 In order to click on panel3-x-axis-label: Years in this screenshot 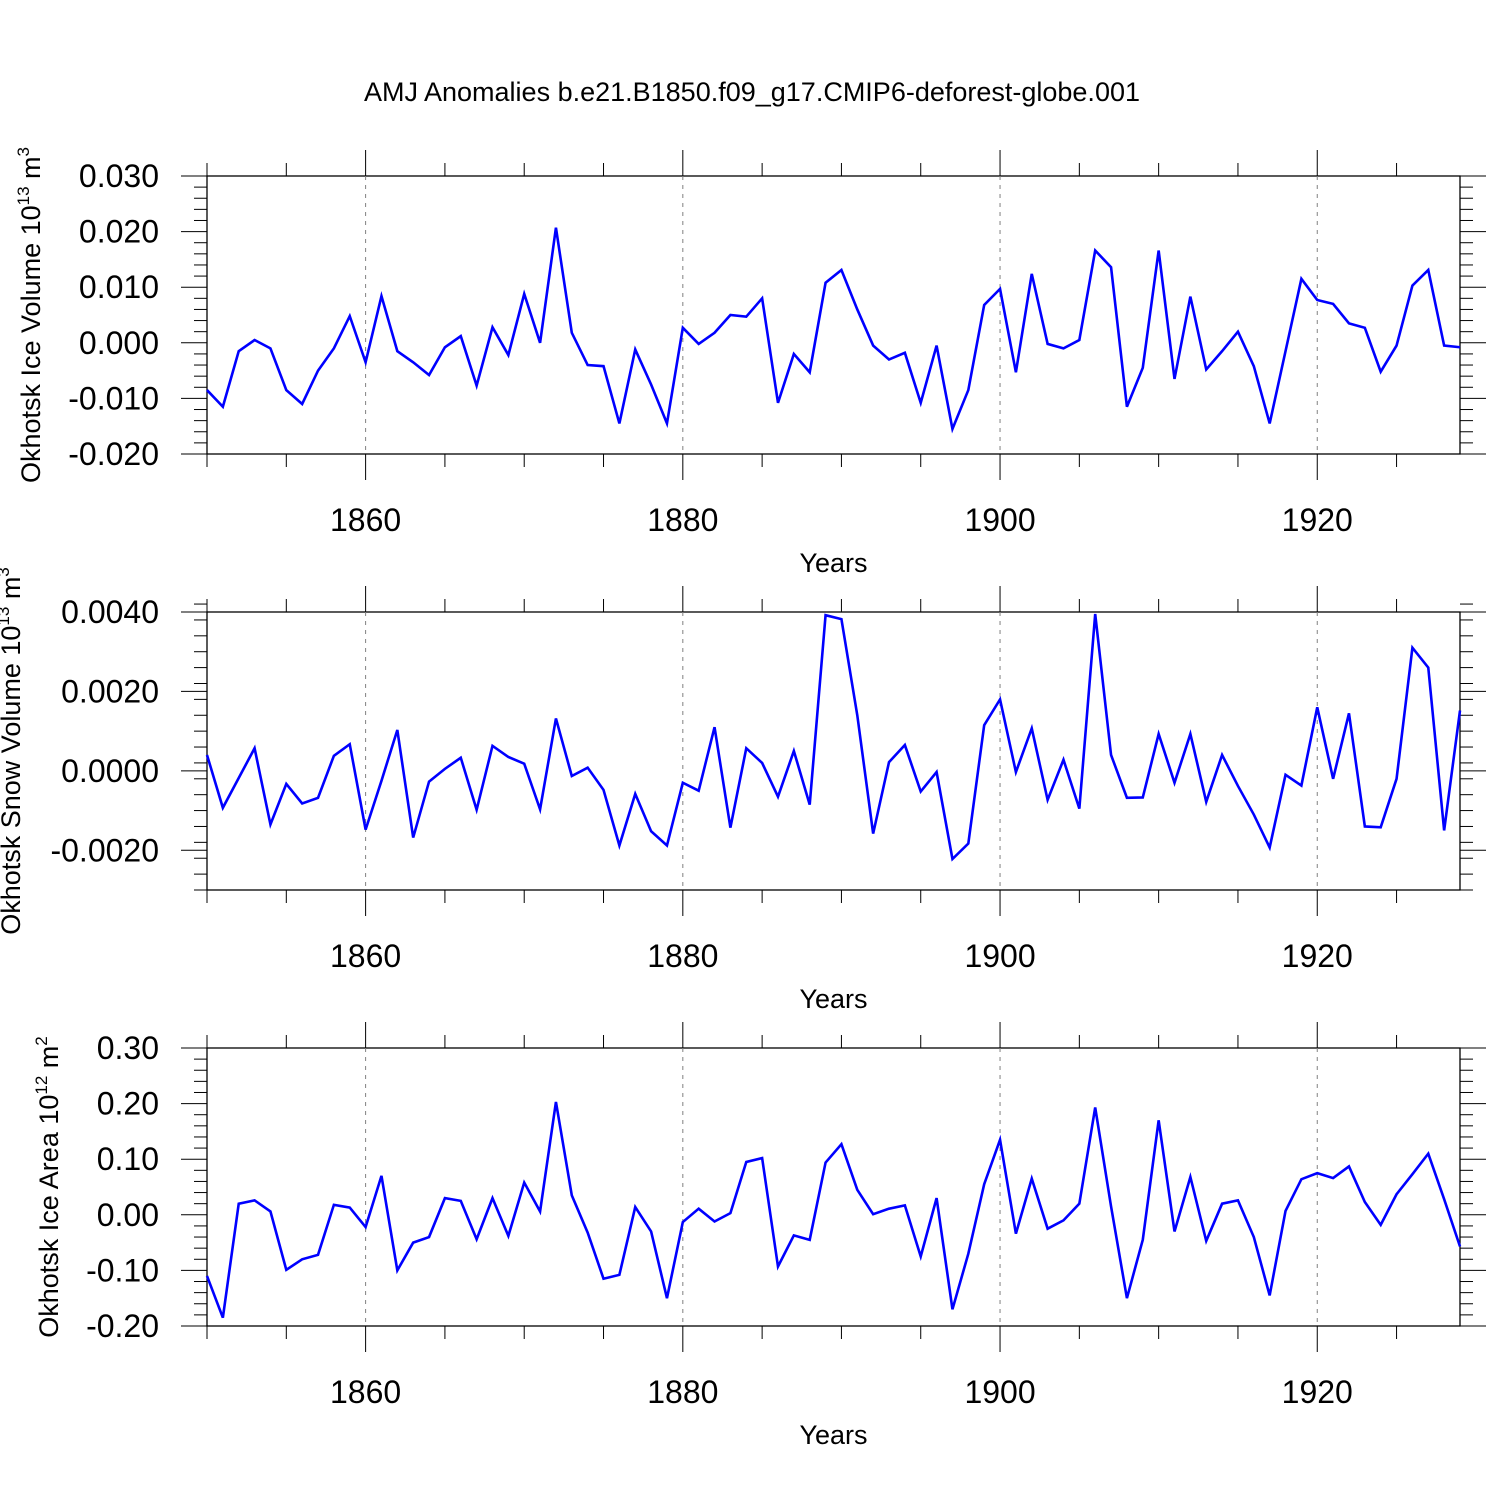, I will do `click(833, 1435)`.